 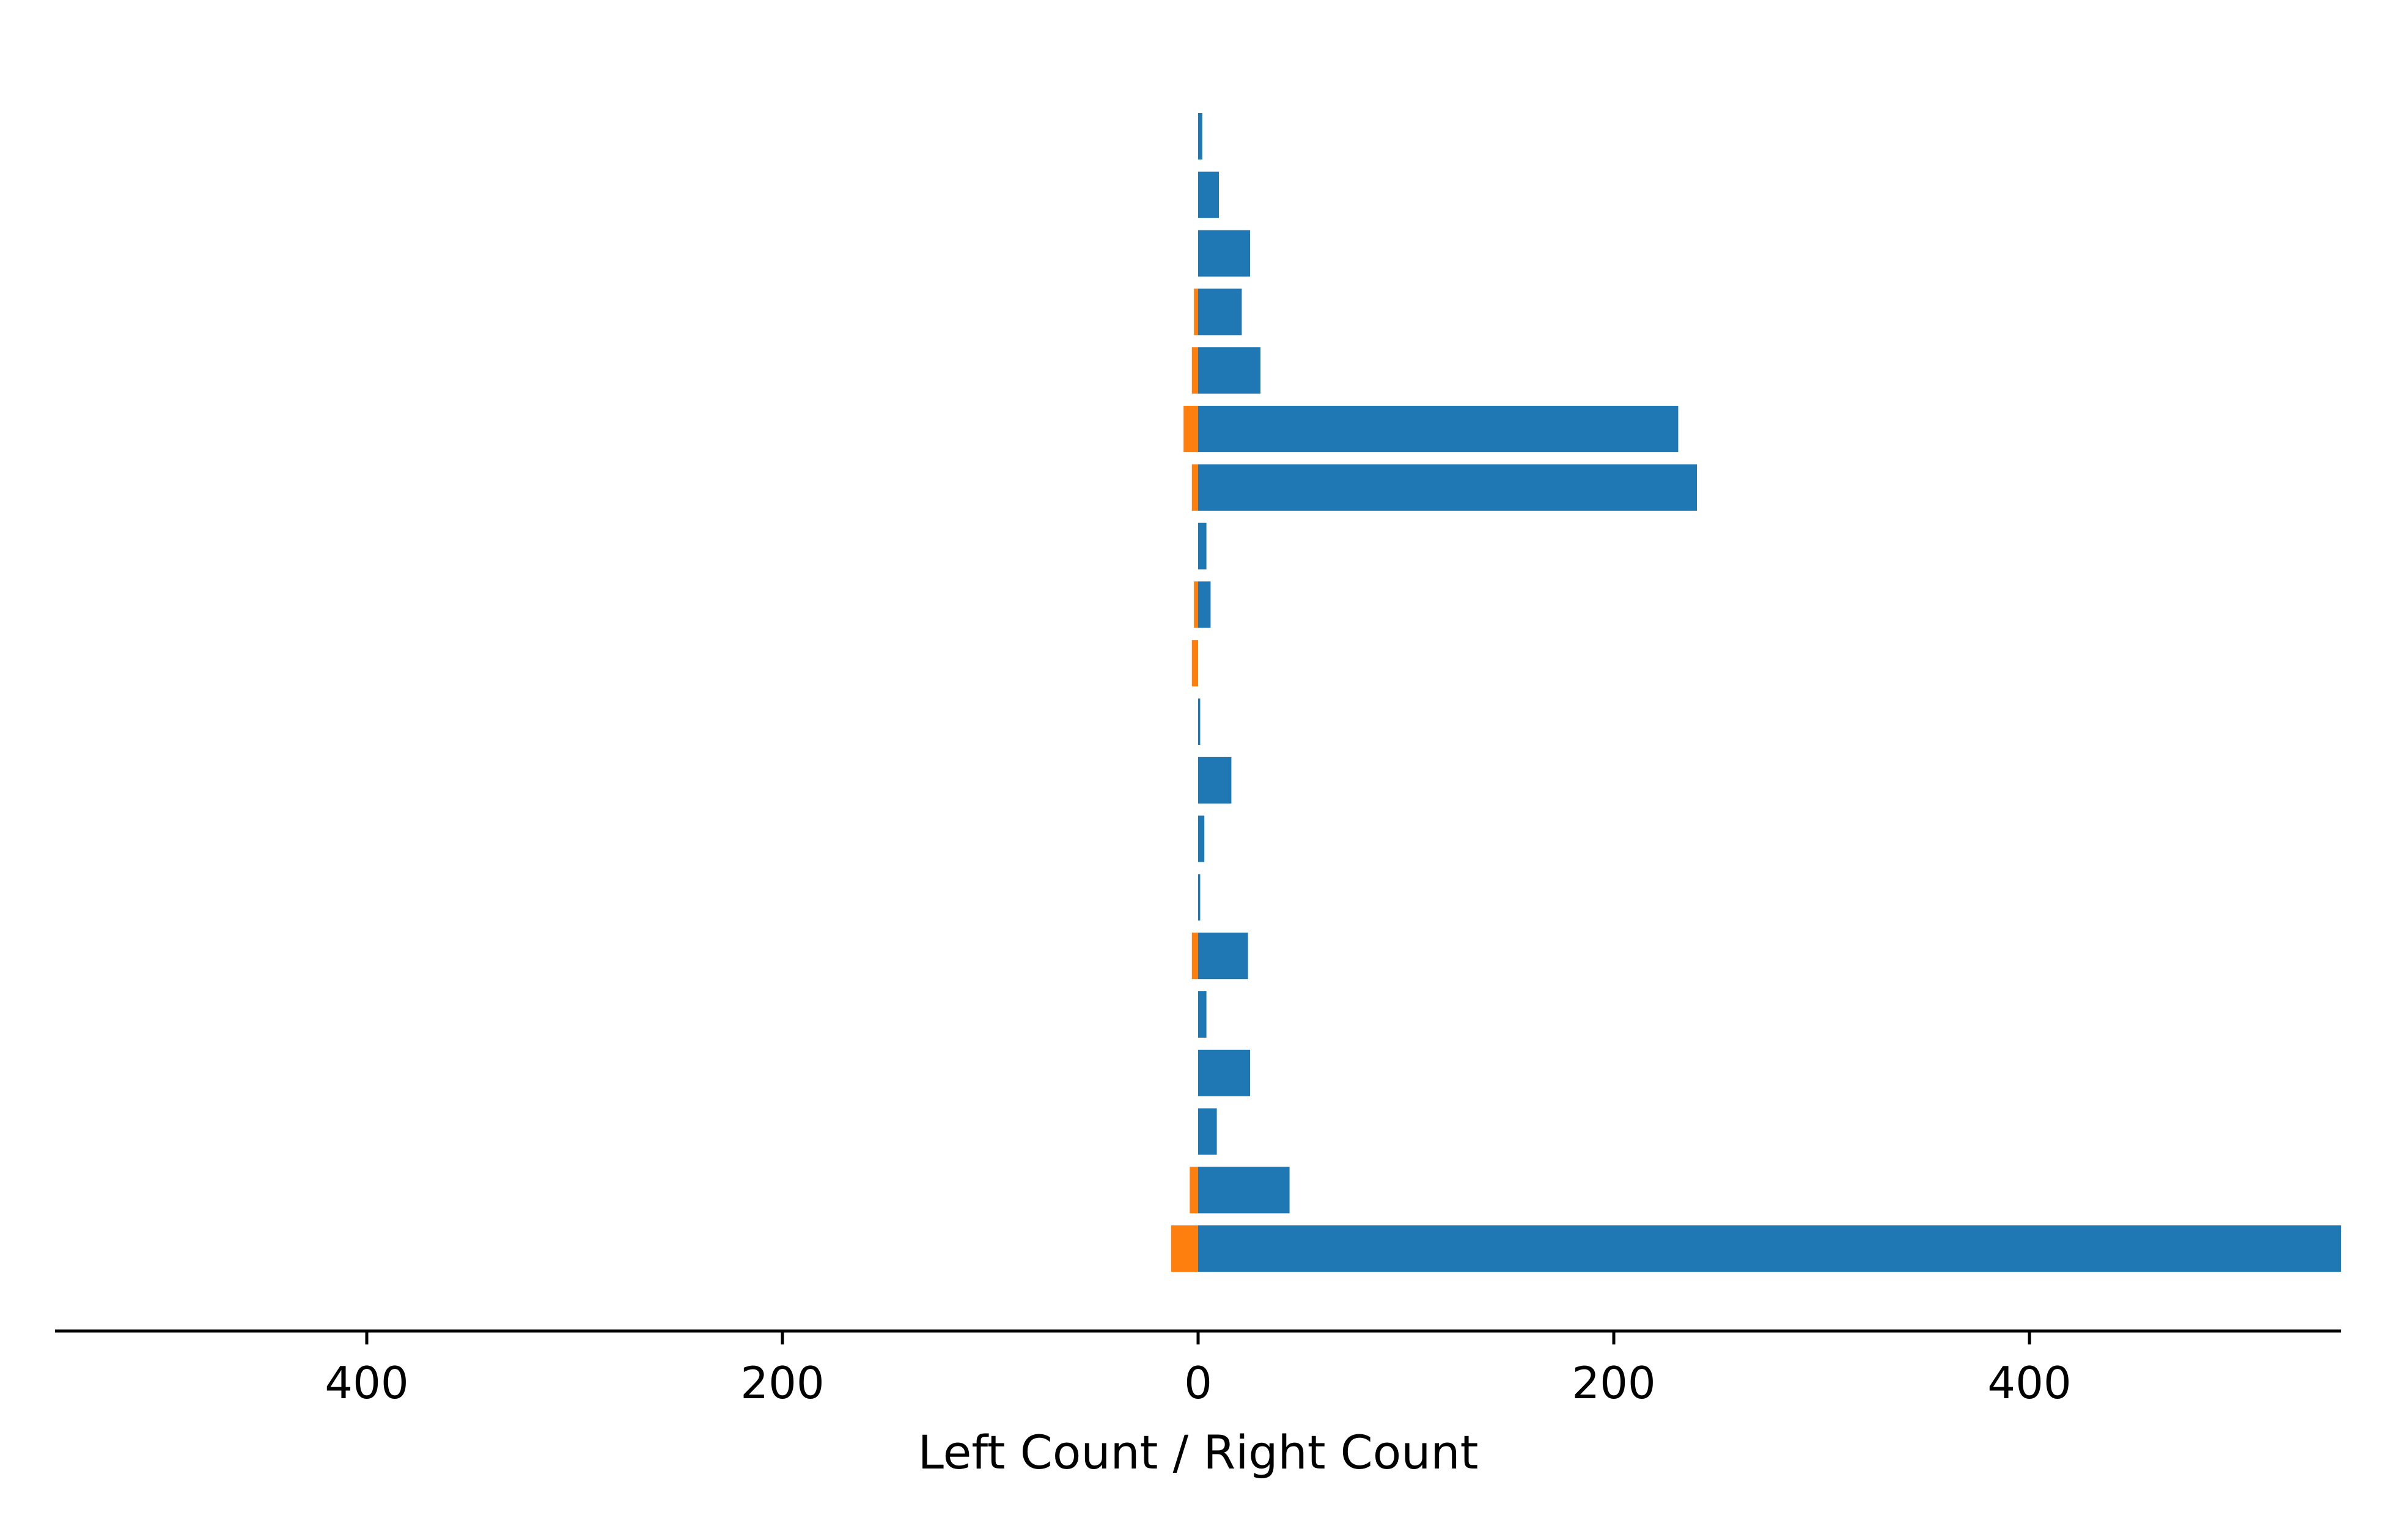 What do you see at coordinates (1613, 1383) in the screenshot?
I see `x-tick-label-4: 200` at bounding box center [1613, 1383].